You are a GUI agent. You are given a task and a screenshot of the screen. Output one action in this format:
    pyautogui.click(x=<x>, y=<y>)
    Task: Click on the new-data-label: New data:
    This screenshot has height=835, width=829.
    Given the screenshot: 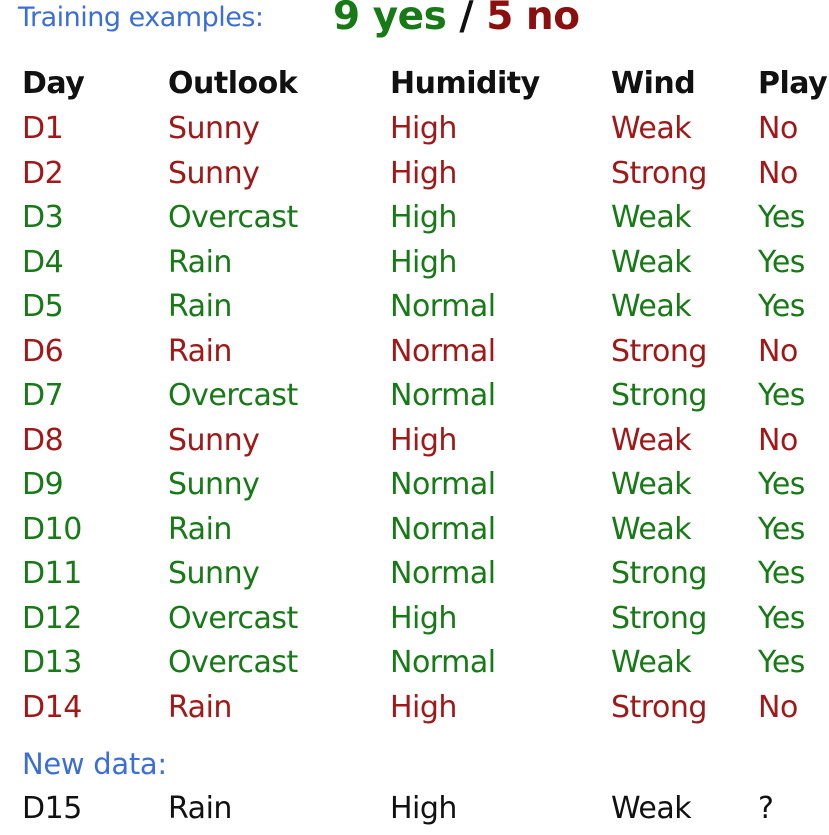 What is the action you would take?
    pyautogui.click(x=94, y=764)
    